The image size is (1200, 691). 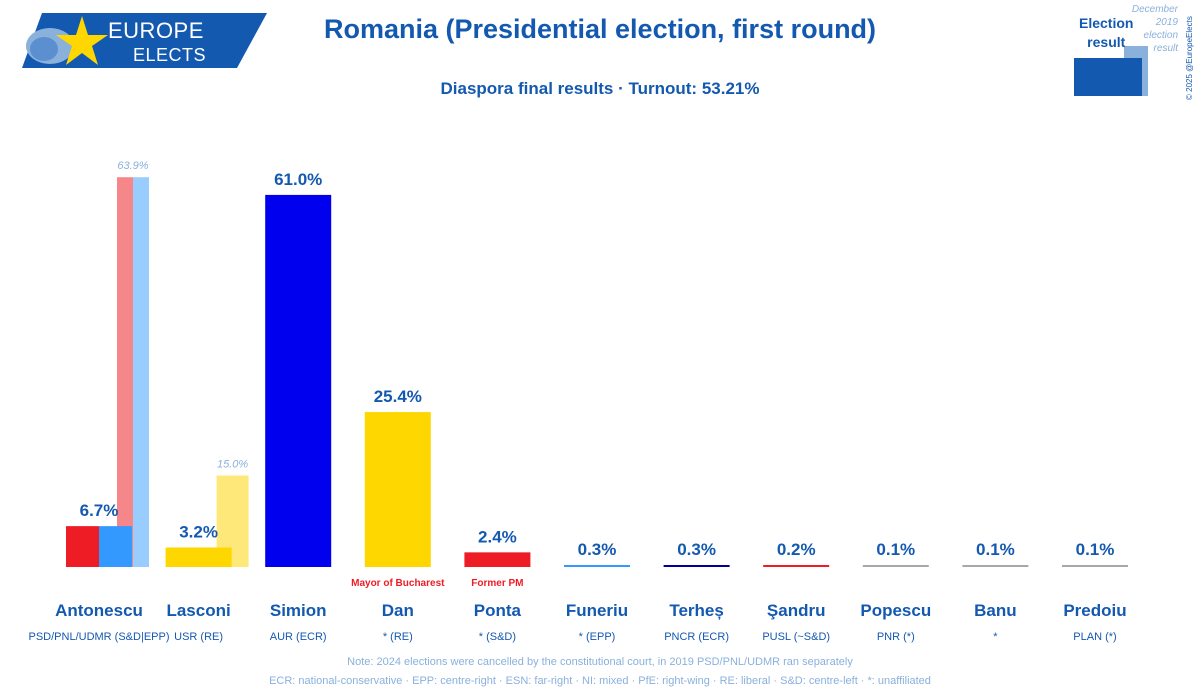 I want to click on candidate-name: Ponta, so click(x=498, y=610).